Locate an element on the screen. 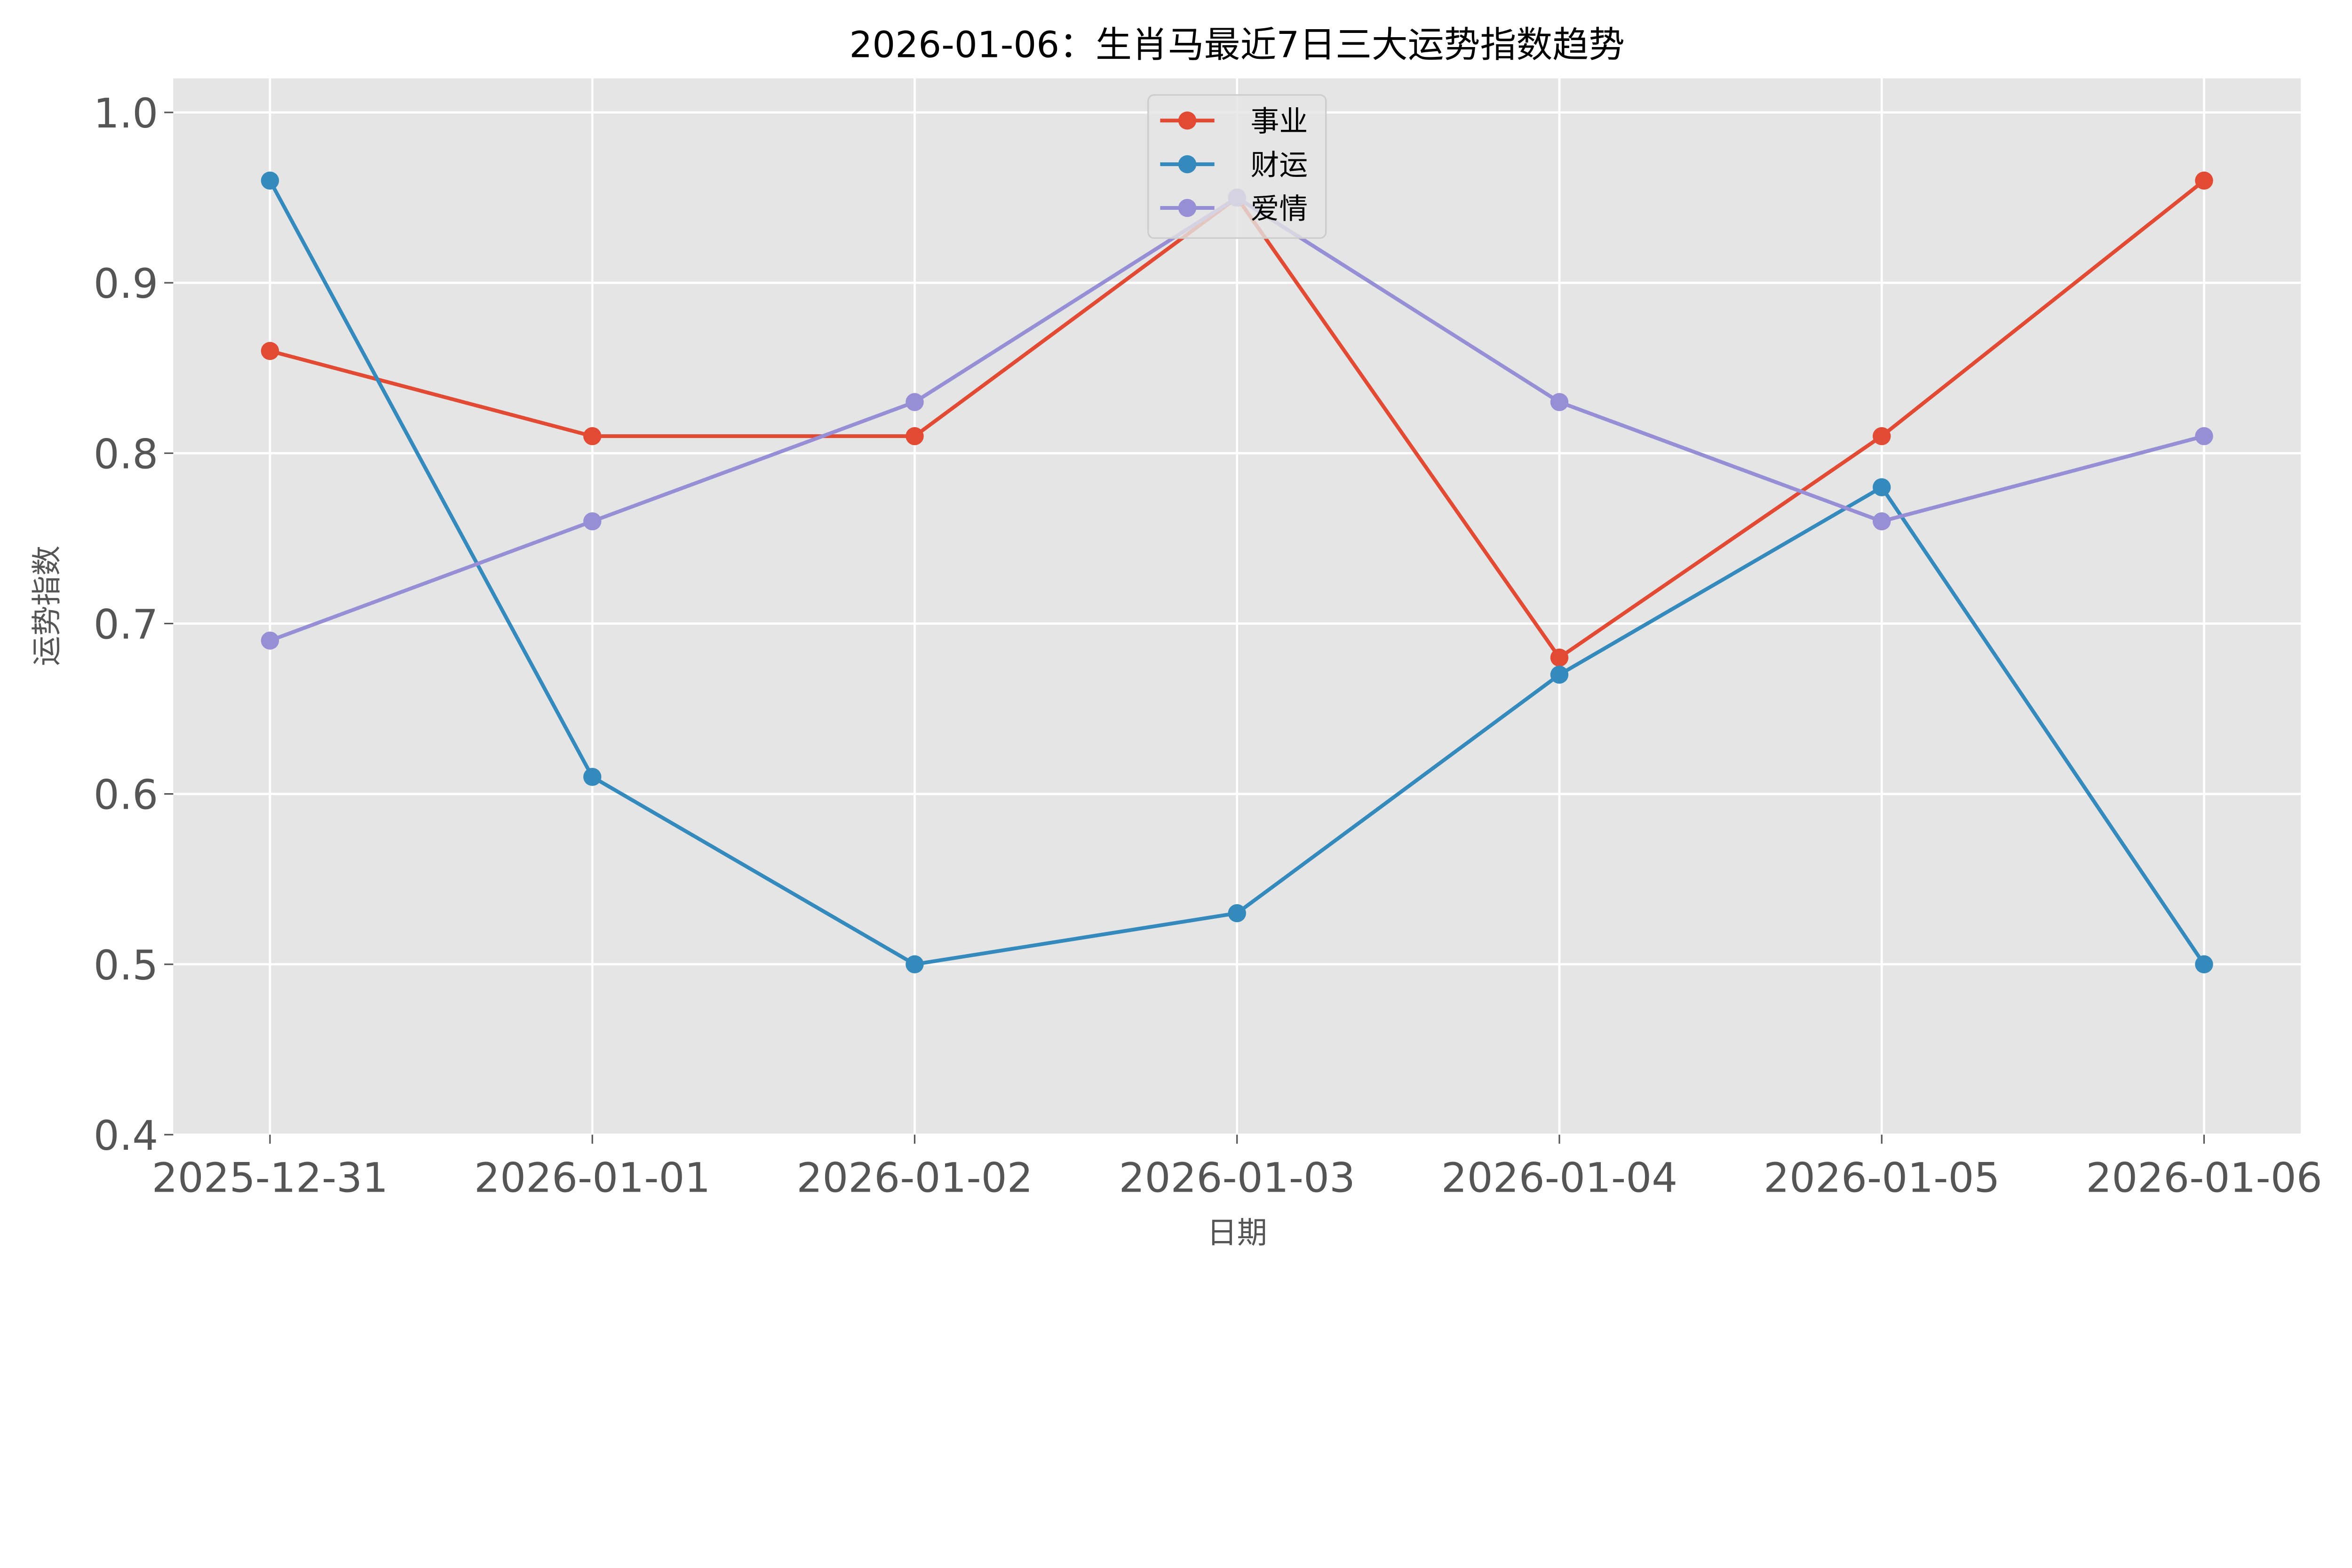 The width and height of the screenshot is (2352, 1568). x-tick-label: 2025-12-31 is located at coordinates (270, 1178).